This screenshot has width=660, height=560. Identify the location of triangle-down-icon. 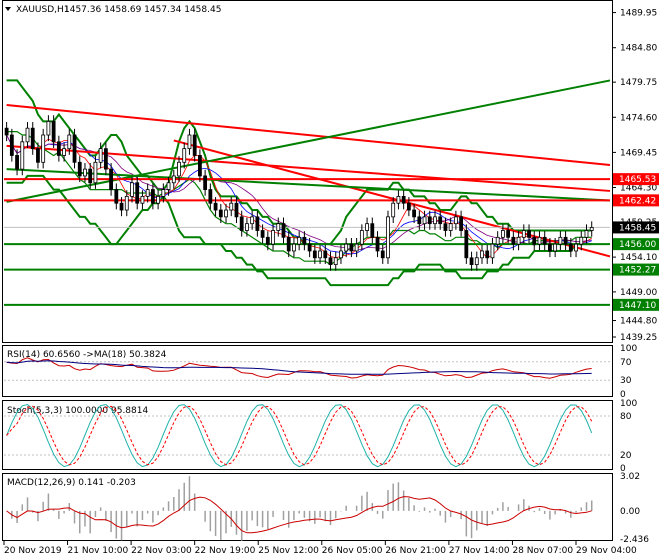
(8, 9).